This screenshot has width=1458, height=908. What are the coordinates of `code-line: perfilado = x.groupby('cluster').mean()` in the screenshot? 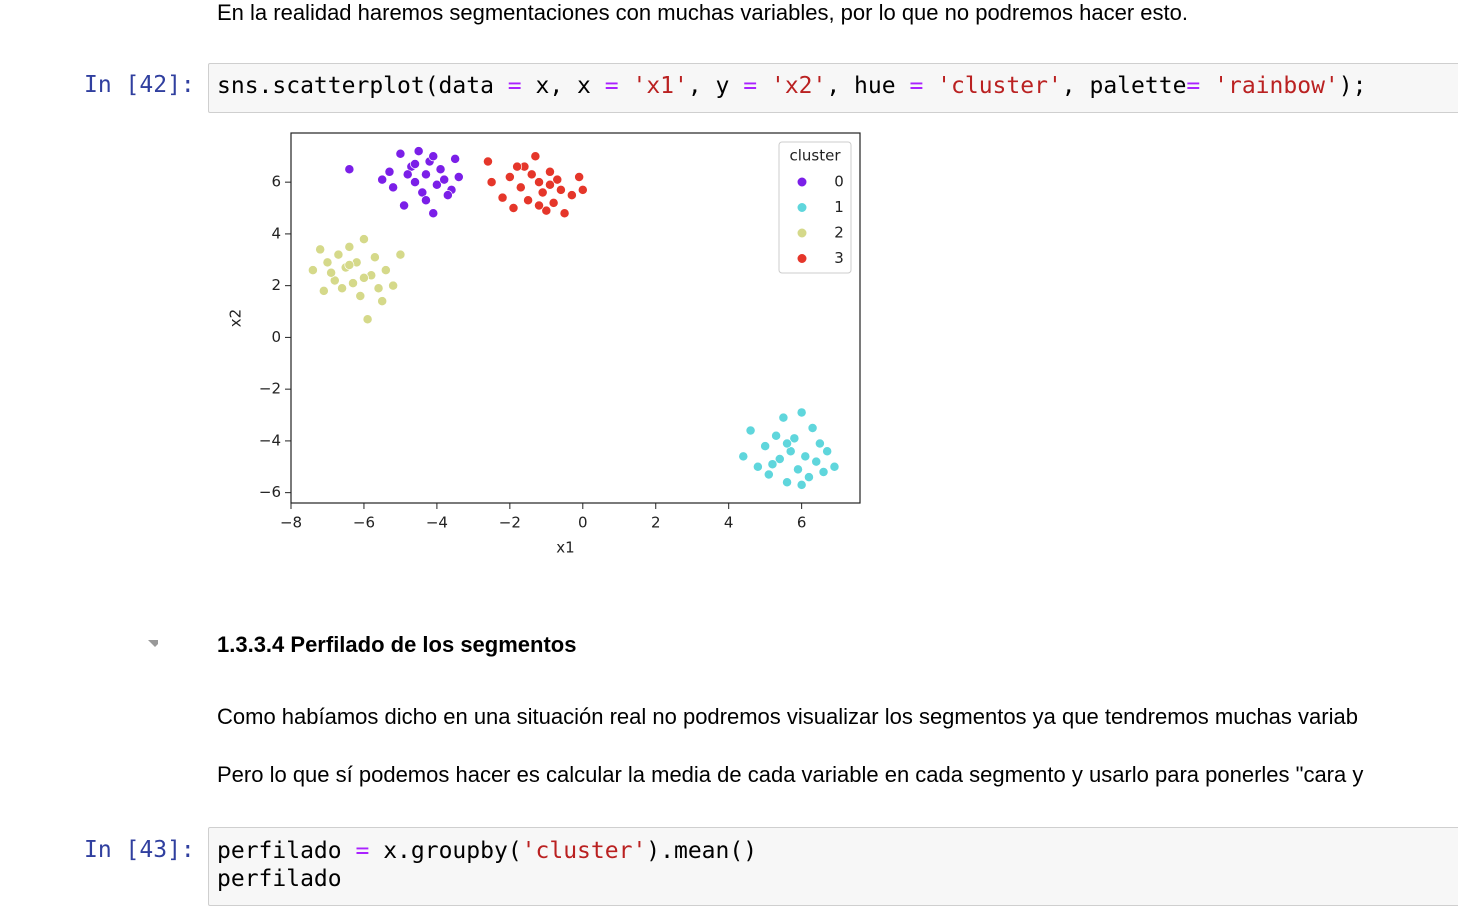 It's located at (487, 851).